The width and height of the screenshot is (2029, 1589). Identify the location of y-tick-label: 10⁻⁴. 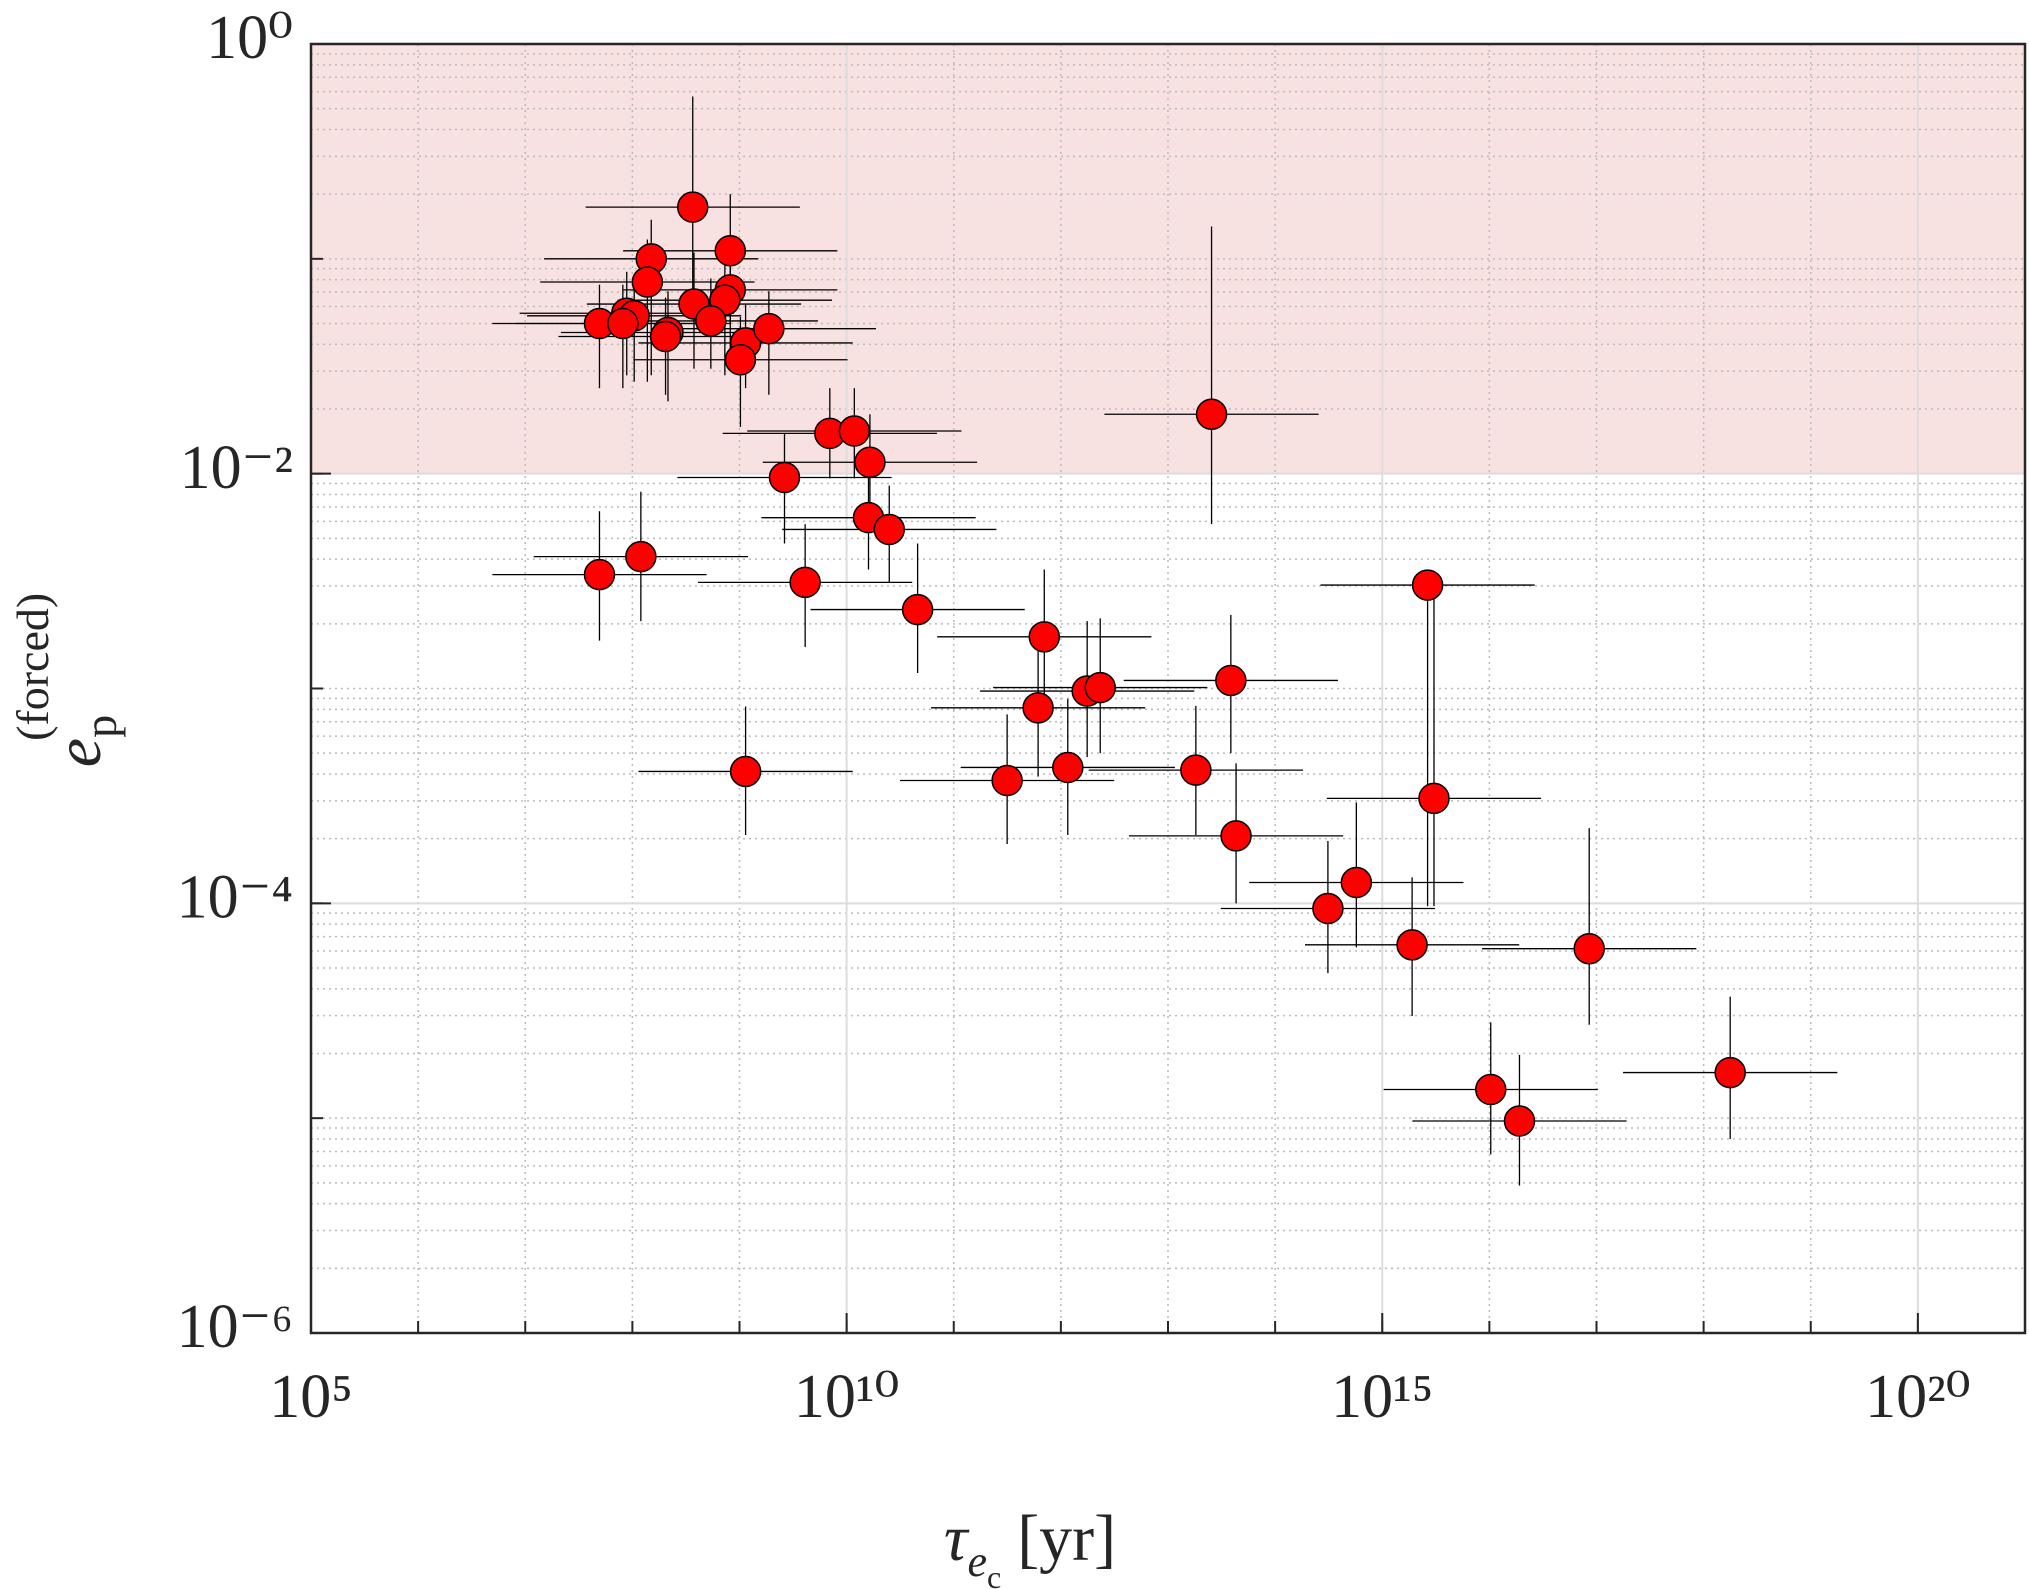
(235, 898).